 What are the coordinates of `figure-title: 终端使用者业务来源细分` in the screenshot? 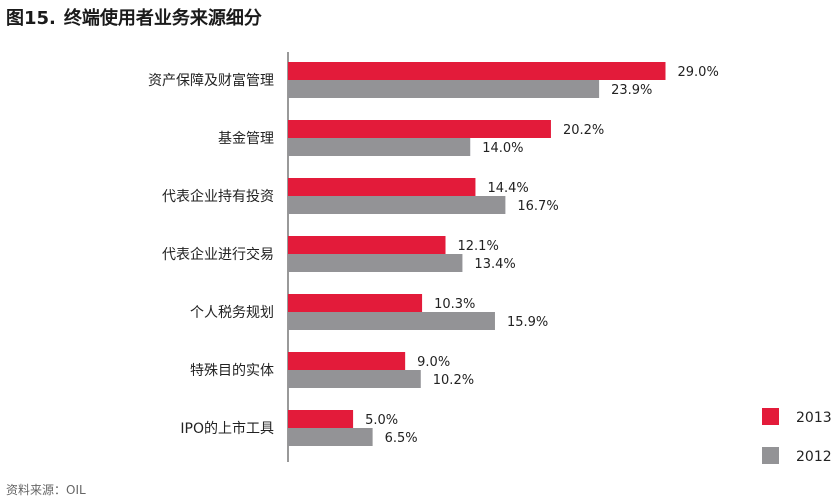 It's located at (162, 18).